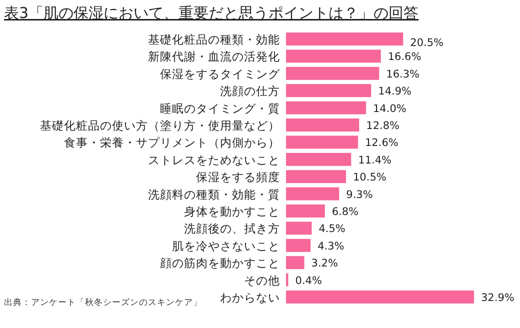 This screenshot has height=328, width=520. What do you see at coordinates (232, 229) in the screenshot?
I see `category: 洗顔後の、拭き方` at bounding box center [232, 229].